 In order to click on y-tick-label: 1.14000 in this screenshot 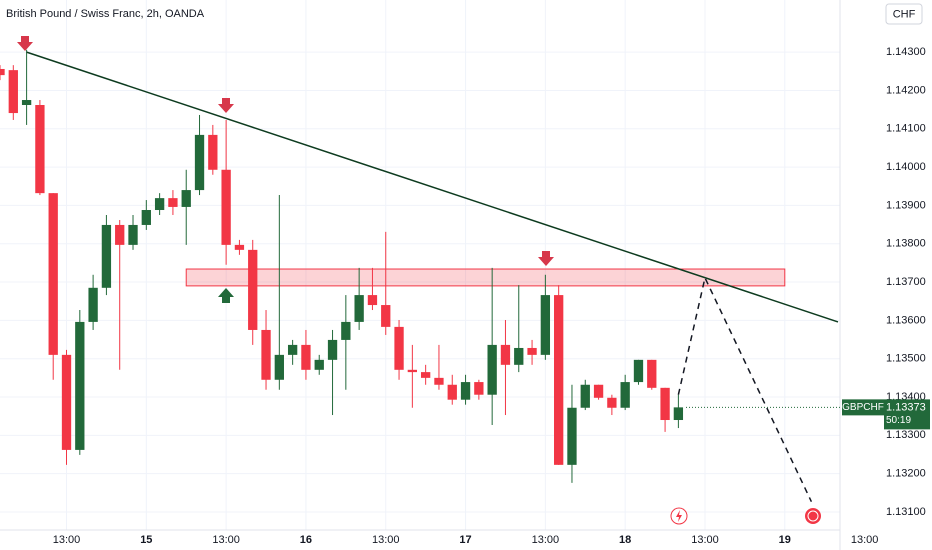, I will do `click(906, 167)`.